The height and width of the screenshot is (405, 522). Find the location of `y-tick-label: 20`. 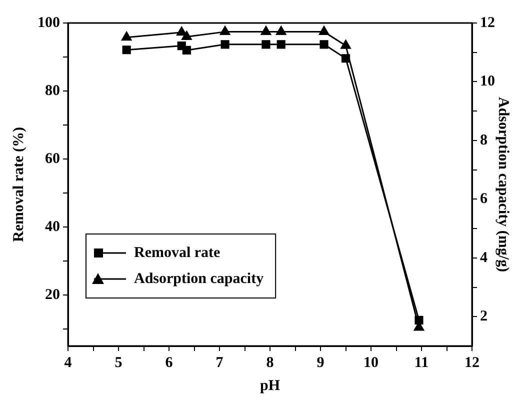

y-tick-label: 20 is located at coordinates (52, 294).